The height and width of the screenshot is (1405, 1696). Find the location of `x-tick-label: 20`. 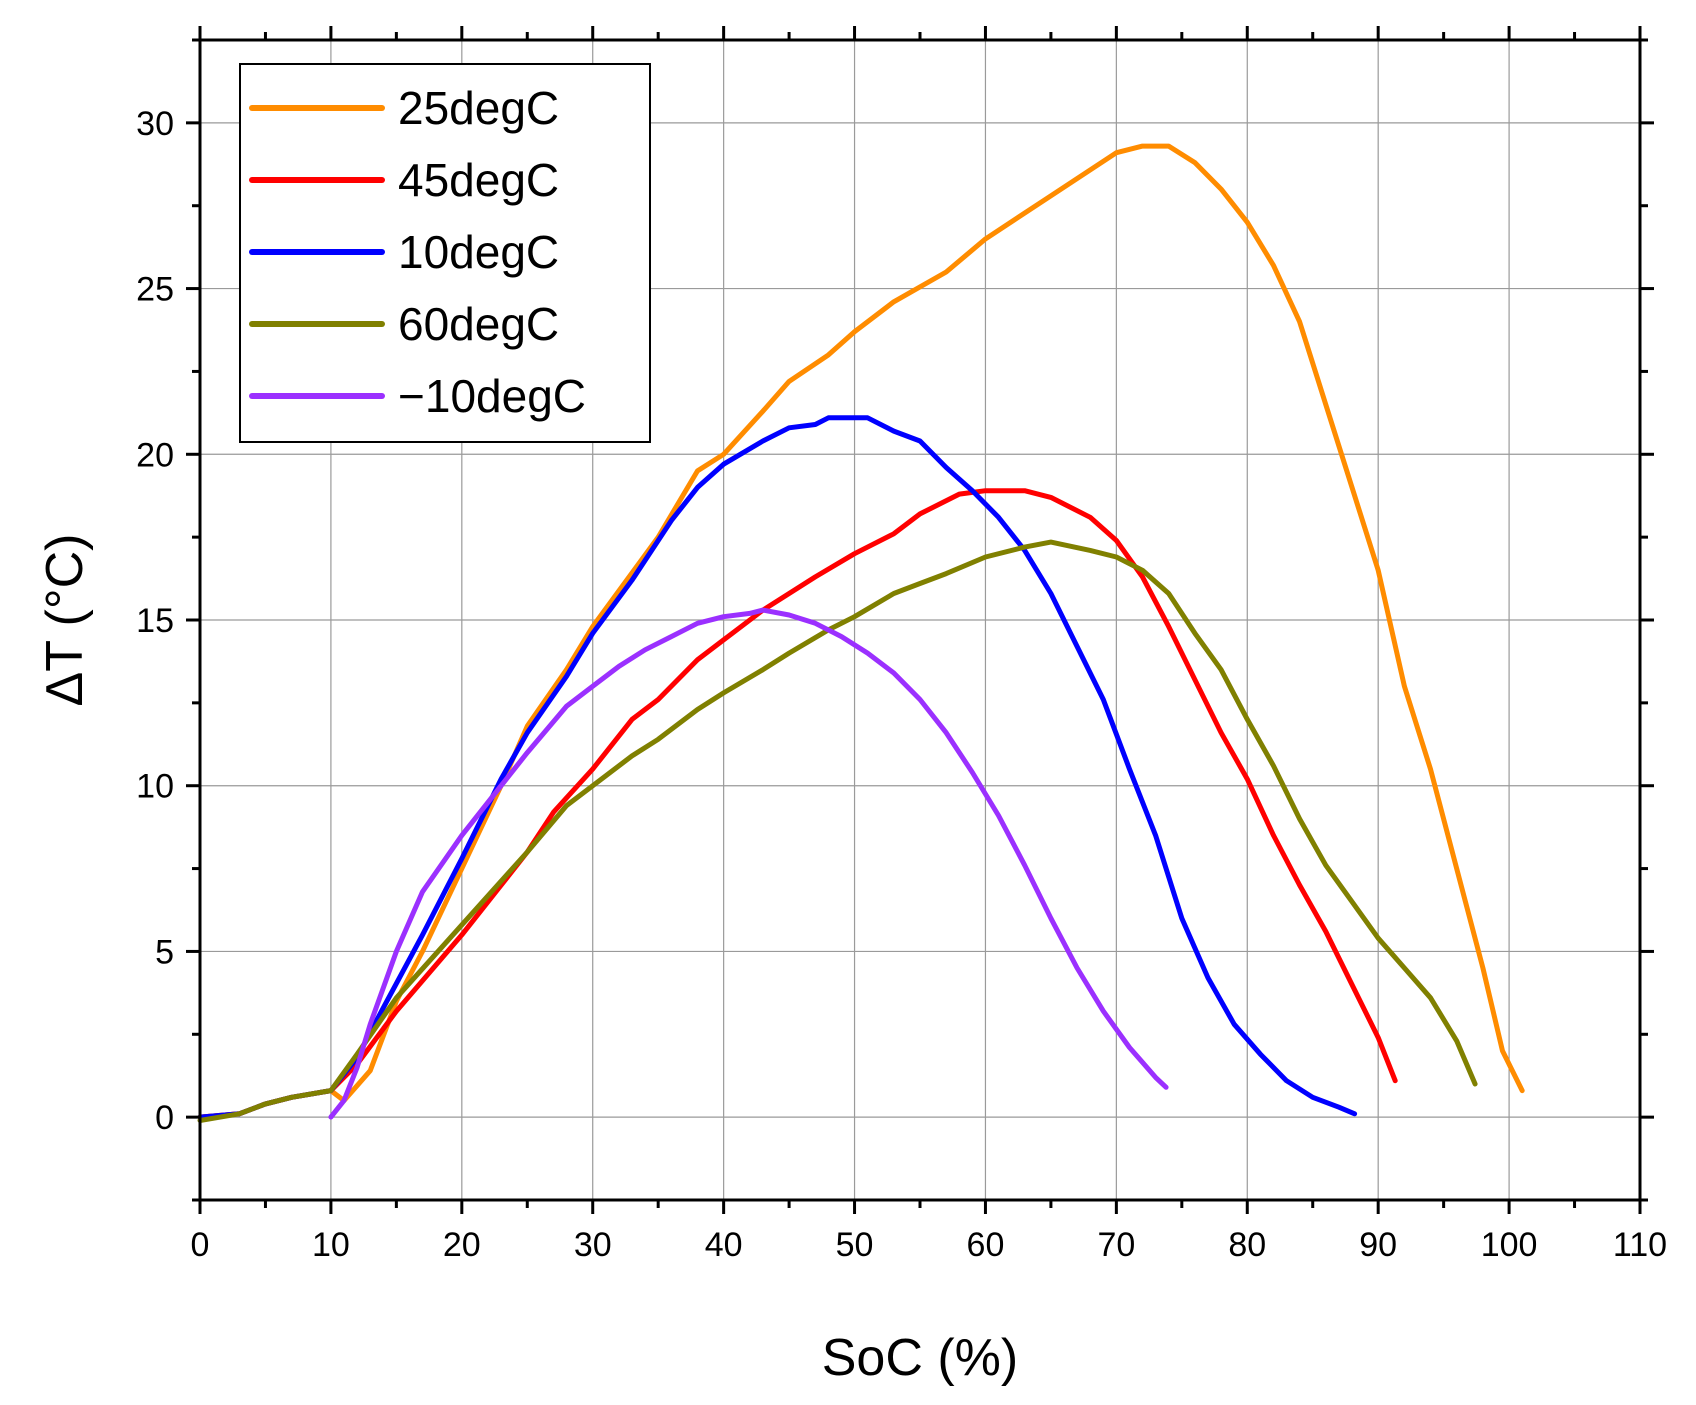

x-tick-label: 20 is located at coordinates (462, 1245).